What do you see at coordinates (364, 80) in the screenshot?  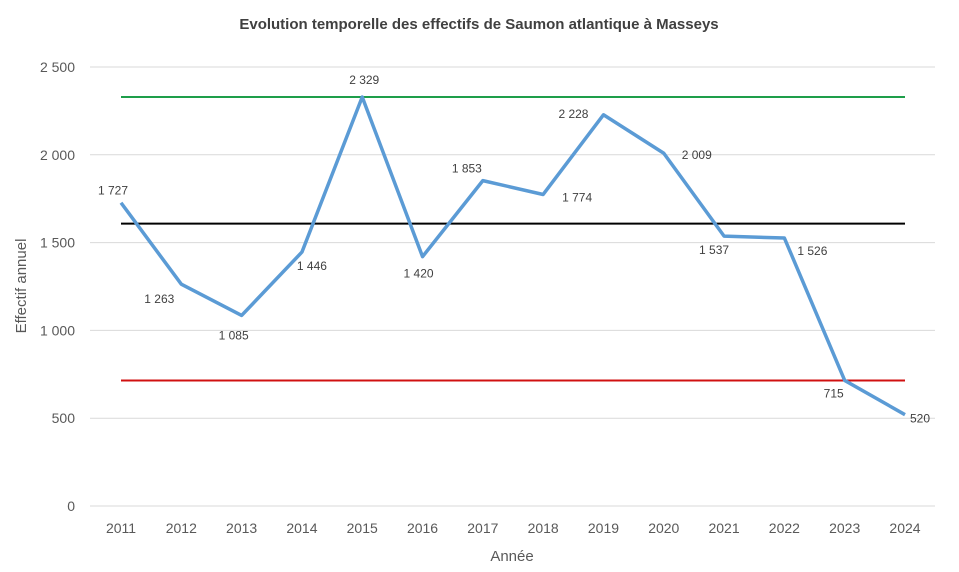 I see `data-label: 2 329` at bounding box center [364, 80].